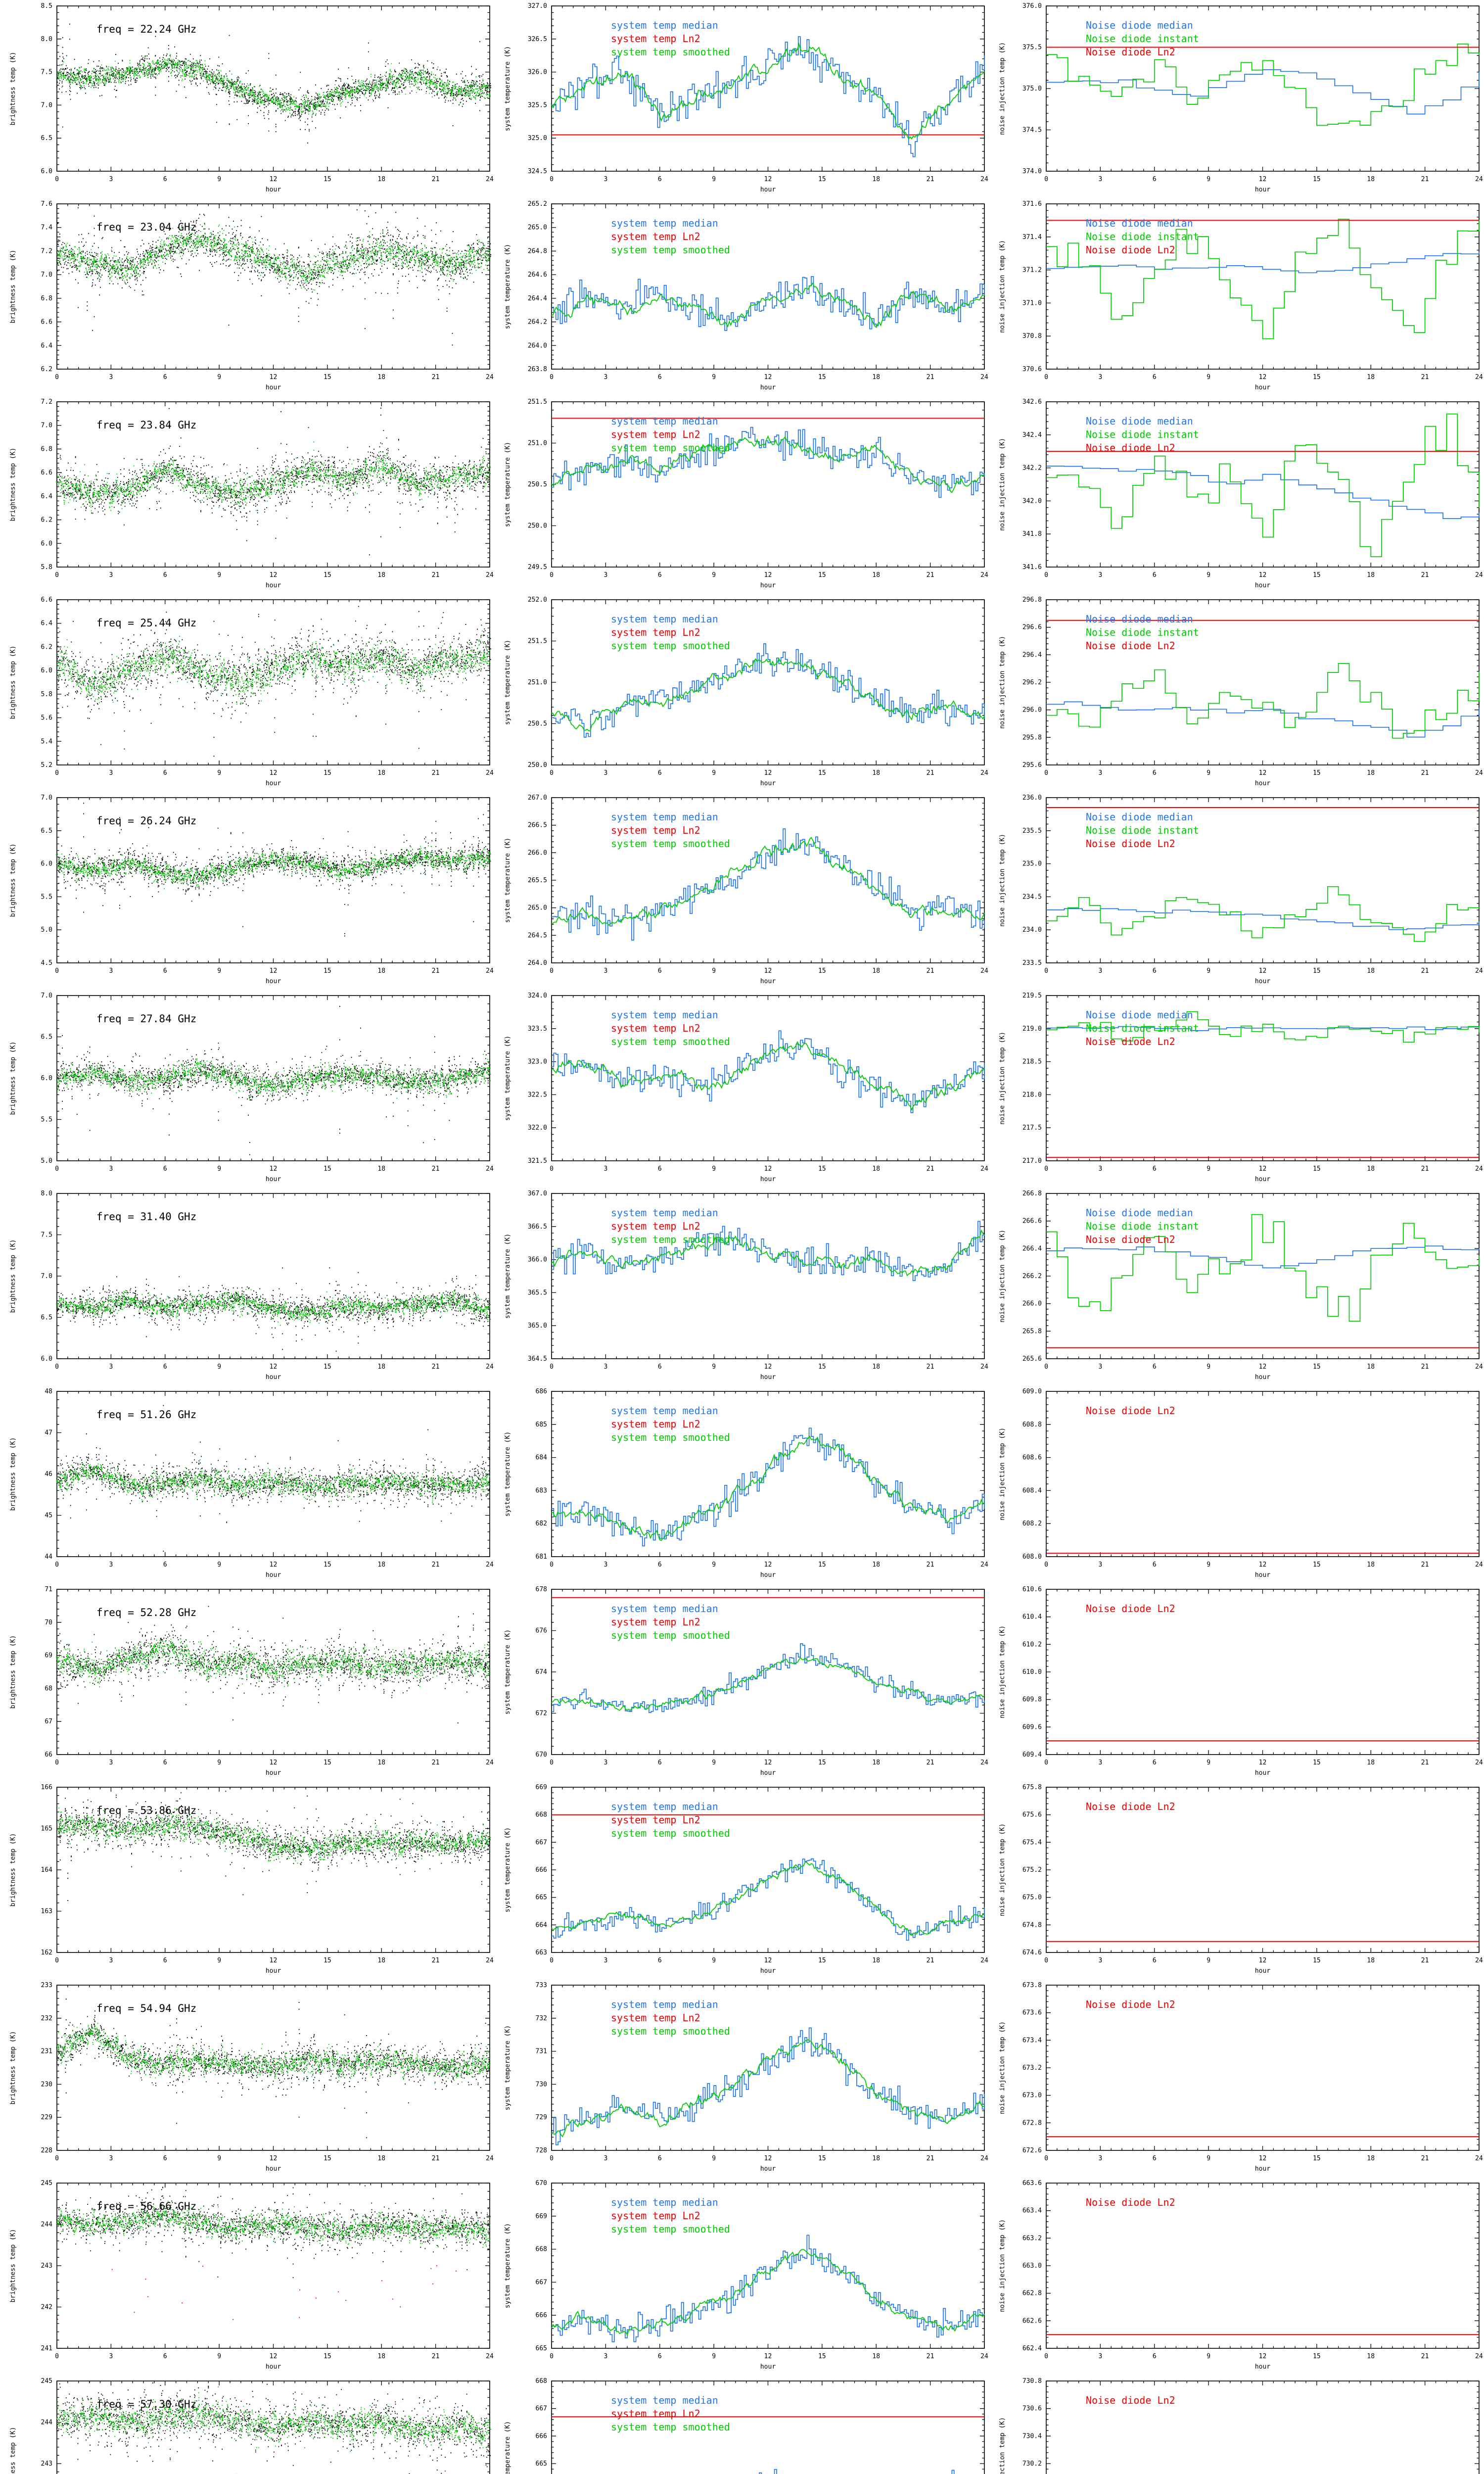  I want to click on y-tick-label: 5.4, so click(47, 742).